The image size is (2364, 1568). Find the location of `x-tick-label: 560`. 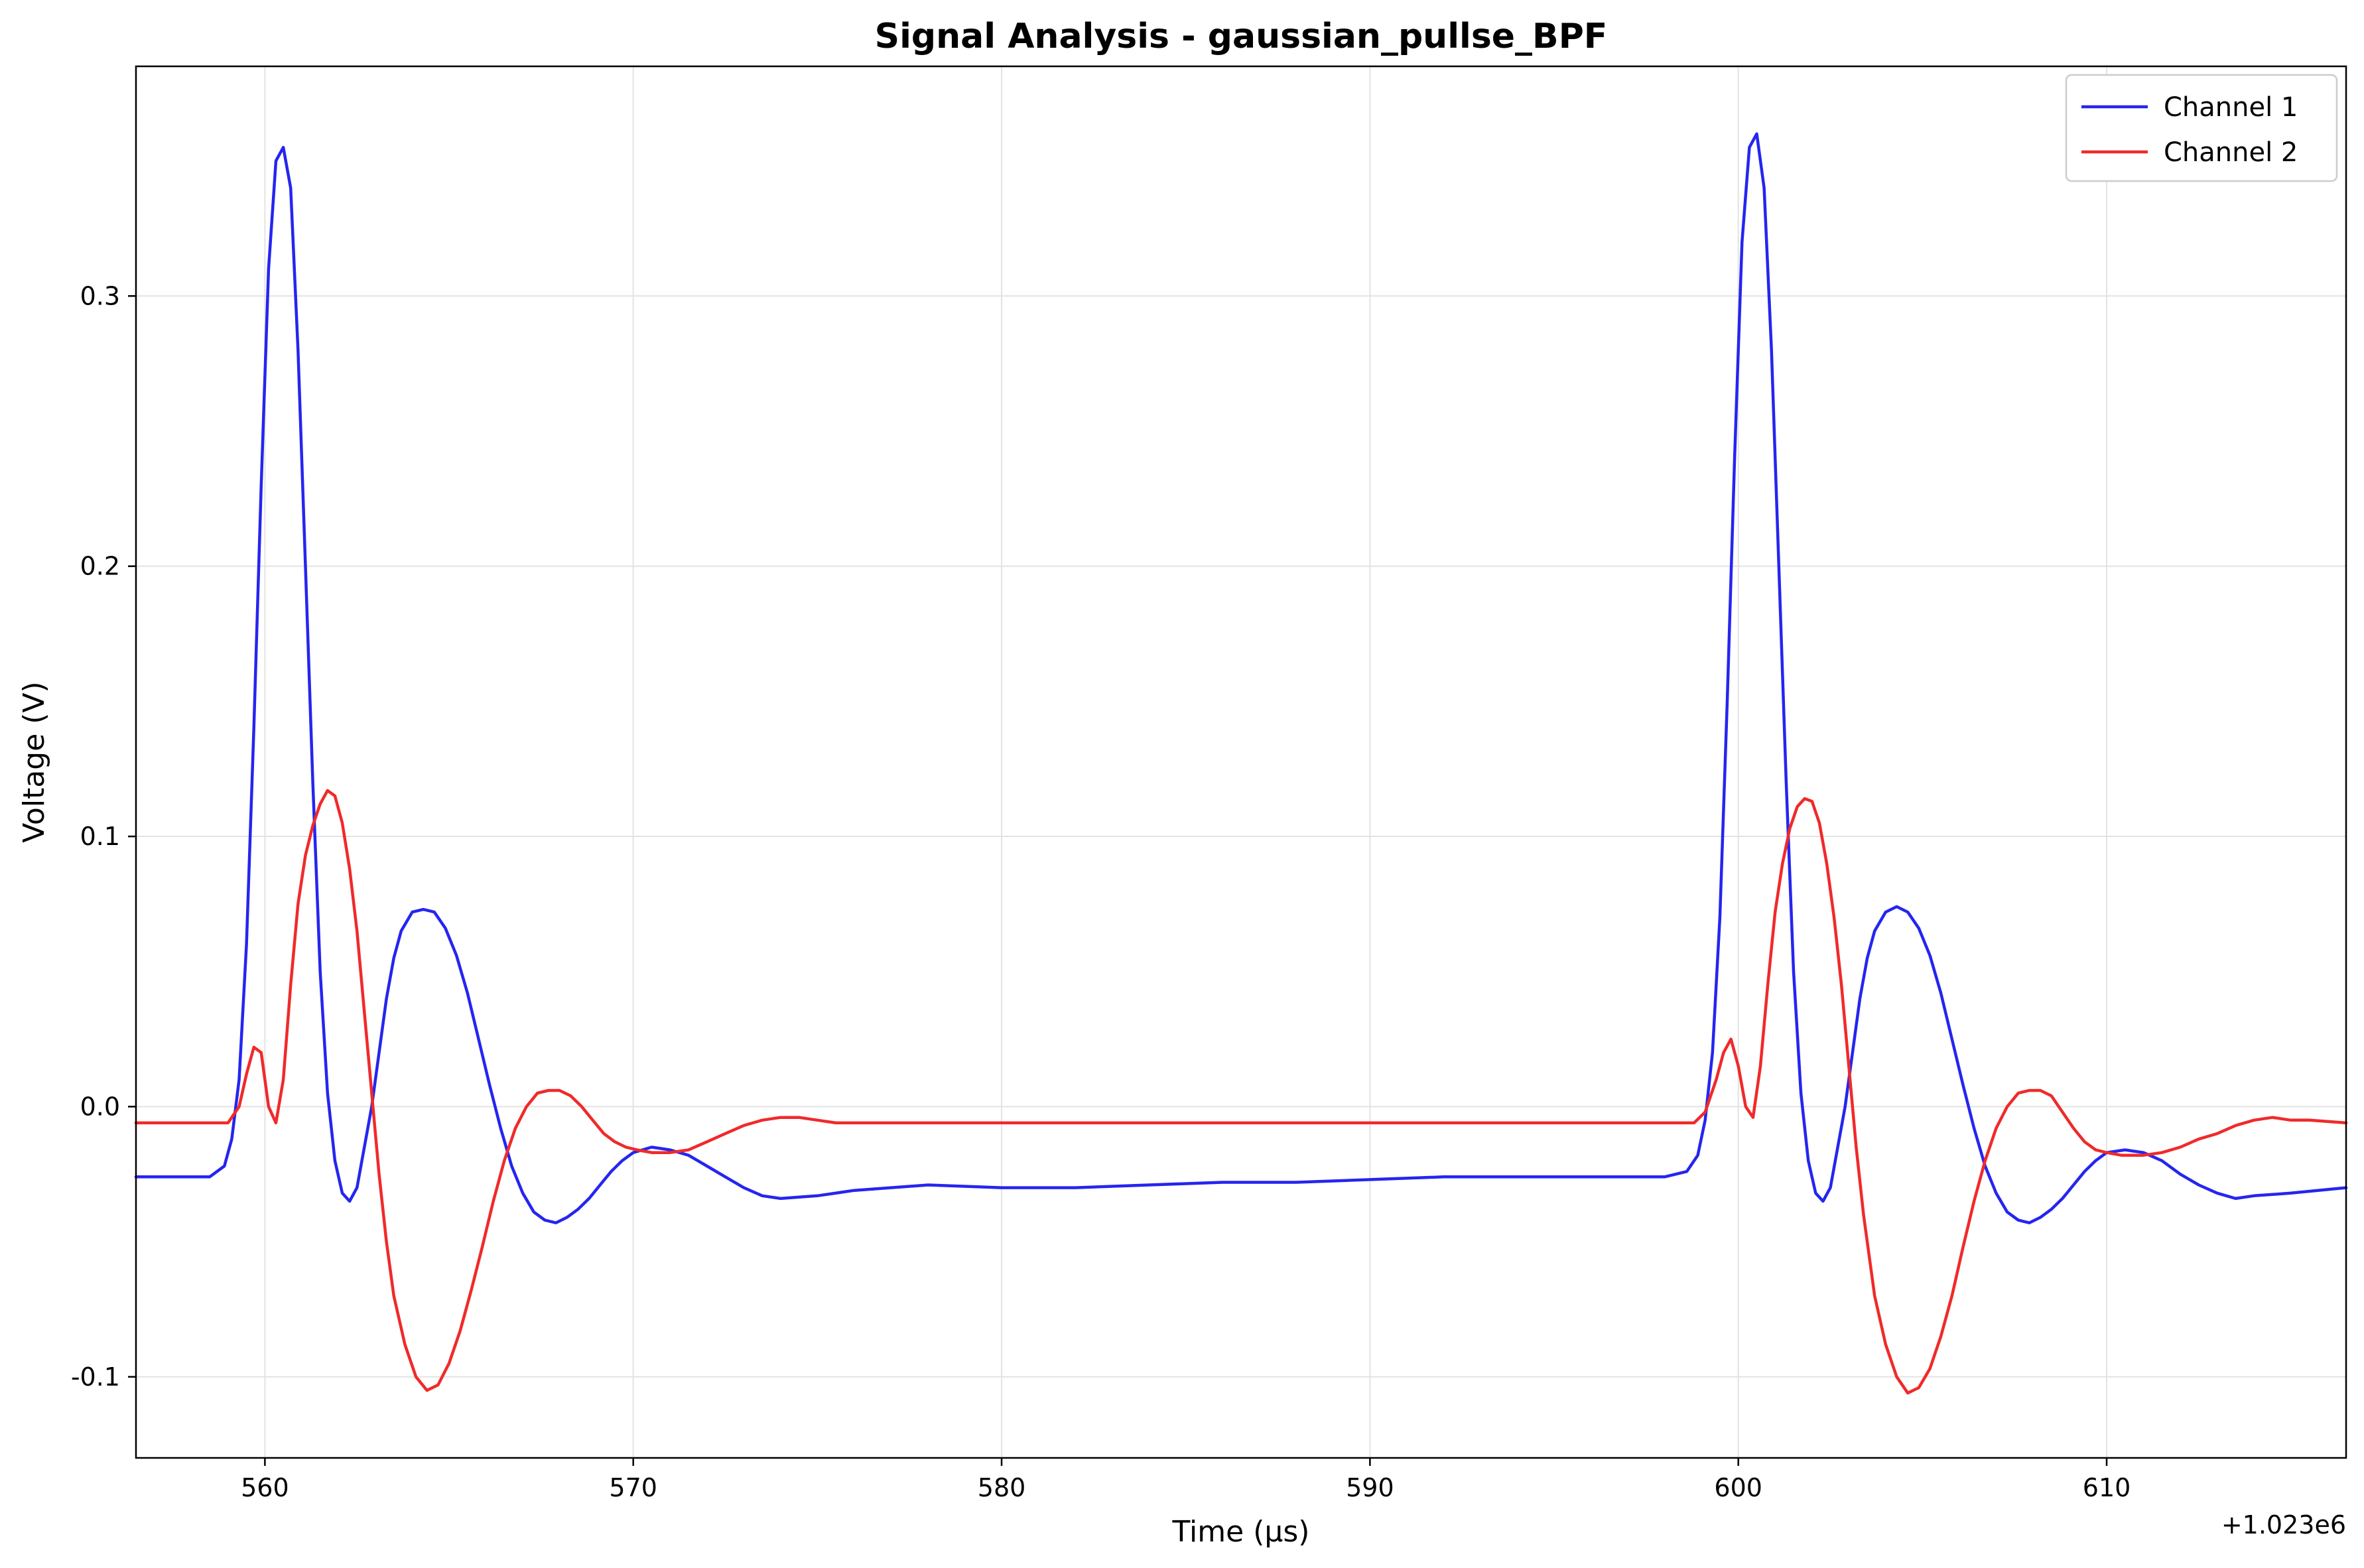

x-tick-label: 560 is located at coordinates (265, 1487).